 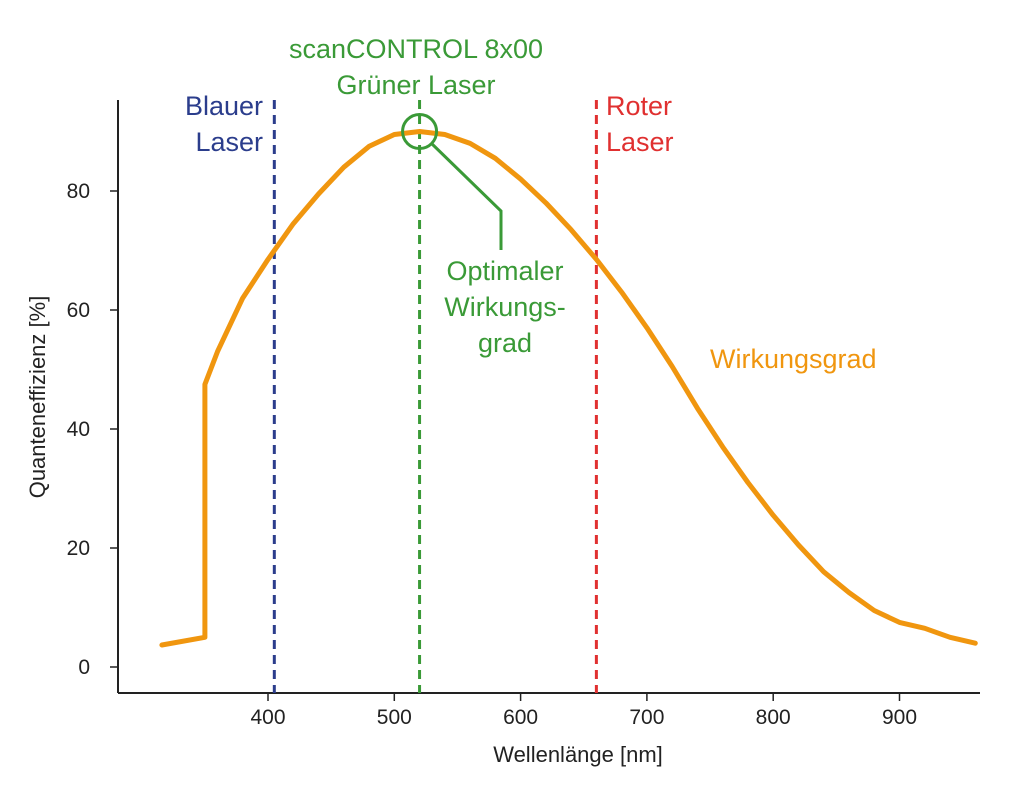 I want to click on optimum-label: Optimaler, so click(x=504, y=271).